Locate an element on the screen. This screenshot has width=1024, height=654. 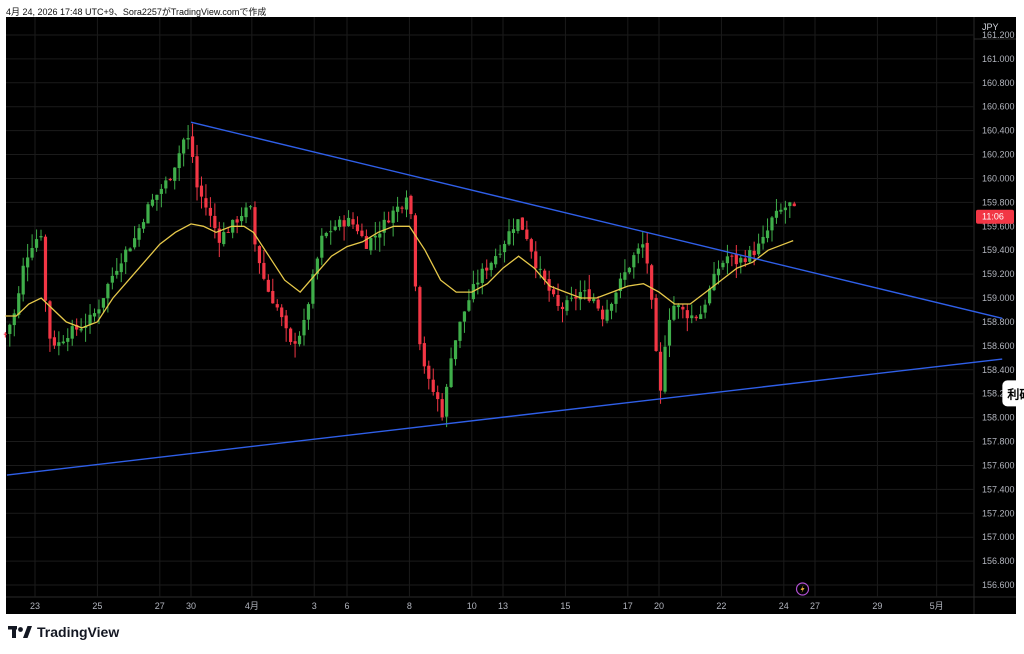
currency-label: JPY is located at coordinates (990, 27).